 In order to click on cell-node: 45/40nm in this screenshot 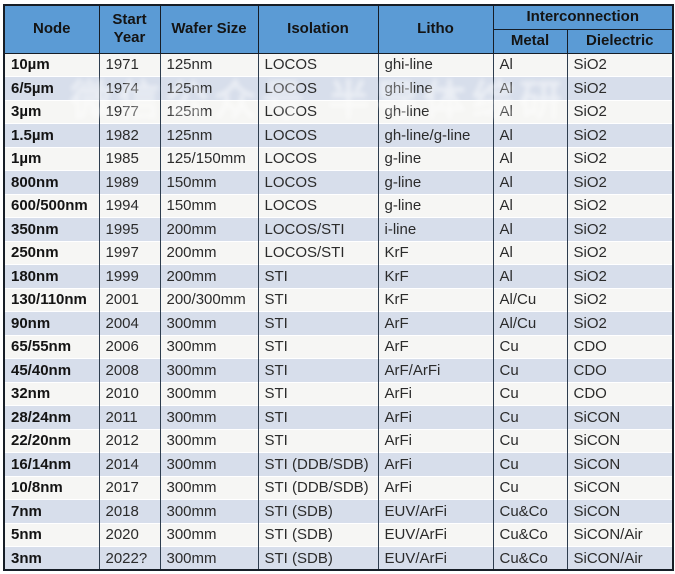, I will do `click(51, 370)`.